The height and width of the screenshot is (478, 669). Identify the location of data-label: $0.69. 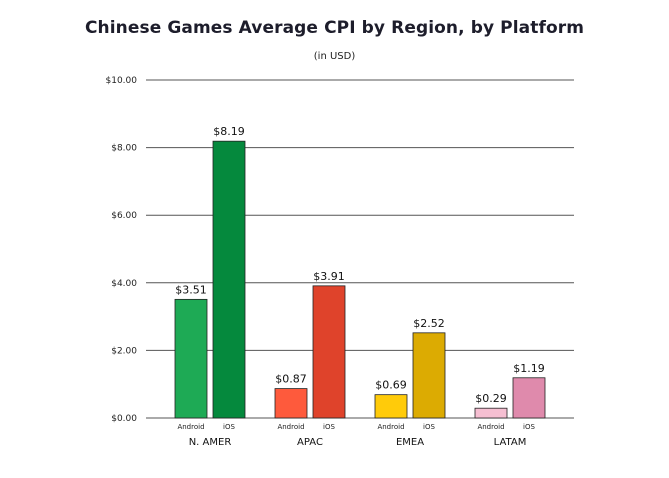
(391, 385).